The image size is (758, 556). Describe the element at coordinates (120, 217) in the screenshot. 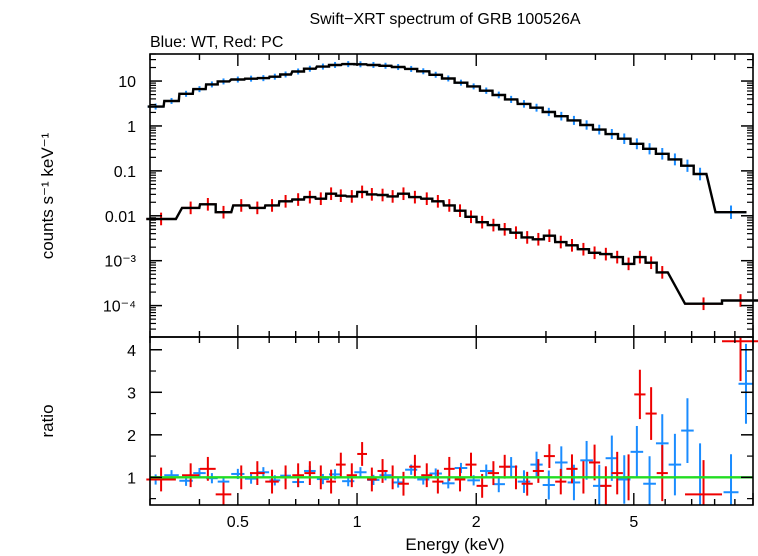

I see `spectrum-y-tick-label: 0.01` at that location.